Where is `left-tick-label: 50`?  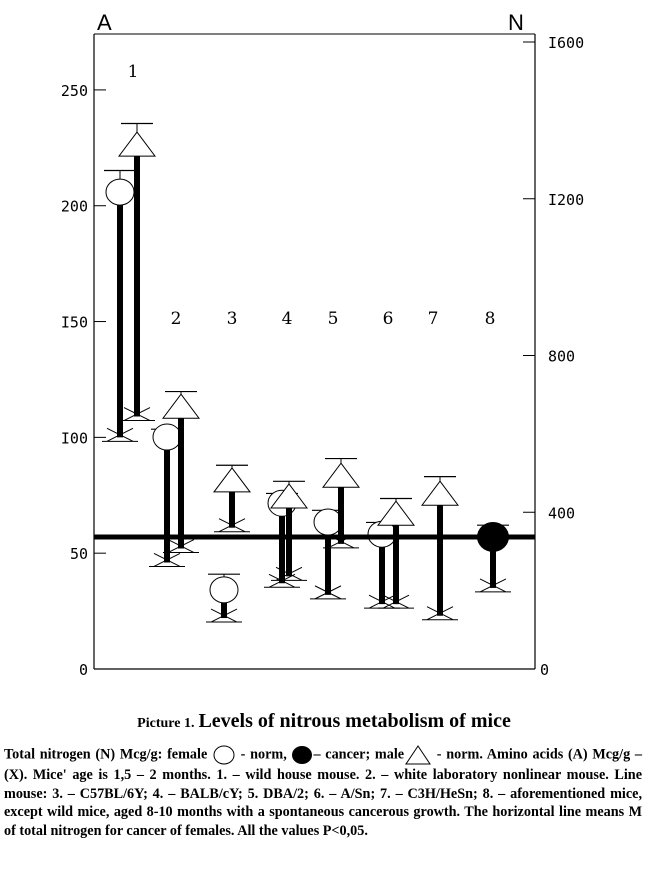
left-tick-label: 50 is located at coordinates (79, 554).